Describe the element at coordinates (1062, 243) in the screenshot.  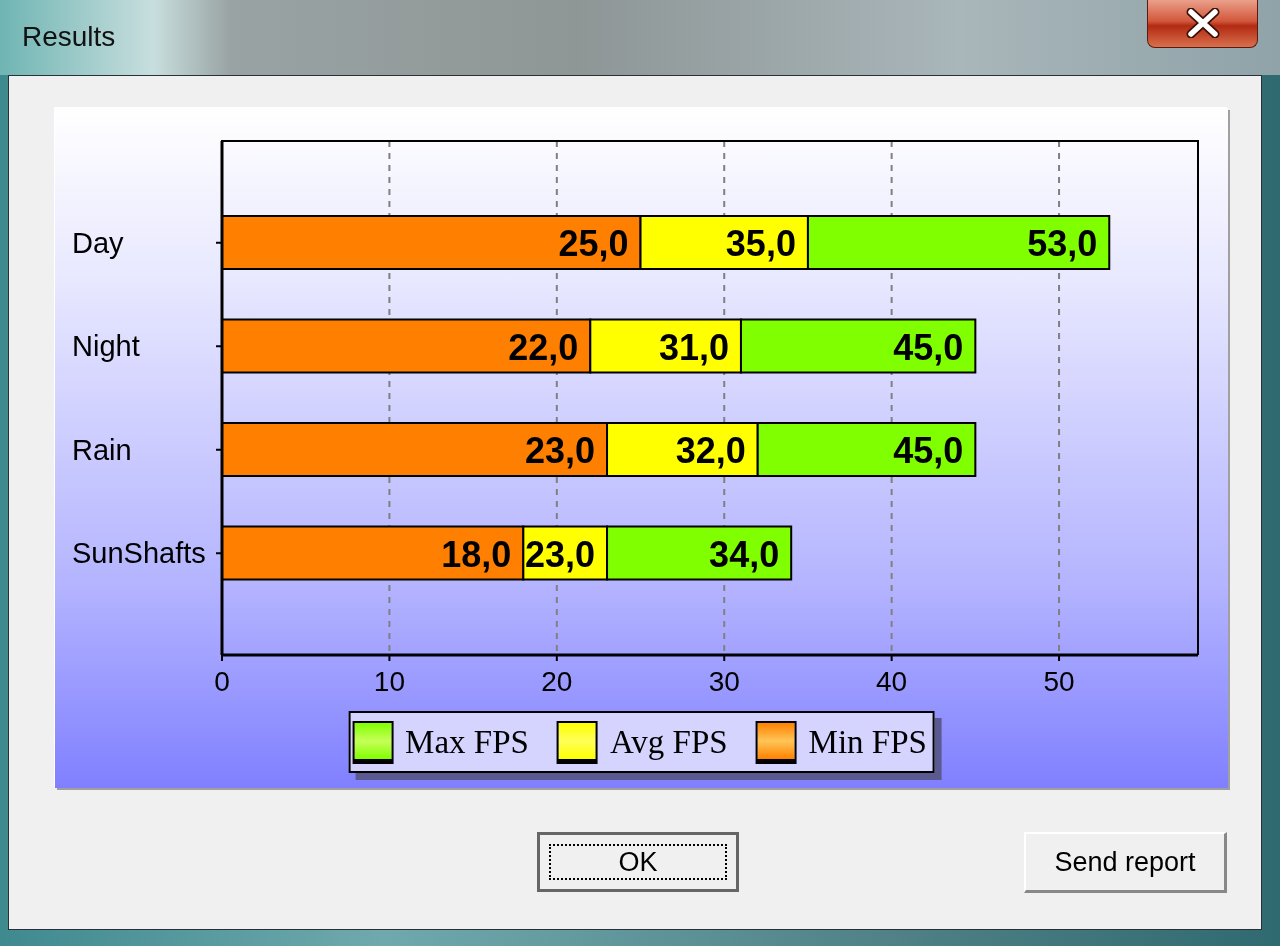
I see `total-label: 53,0` at that location.